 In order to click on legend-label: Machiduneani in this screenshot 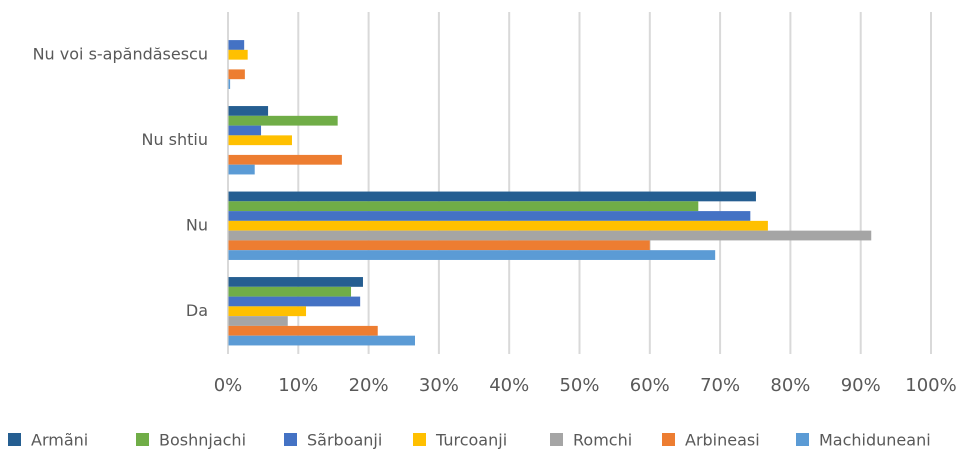, I will do `click(875, 440)`.